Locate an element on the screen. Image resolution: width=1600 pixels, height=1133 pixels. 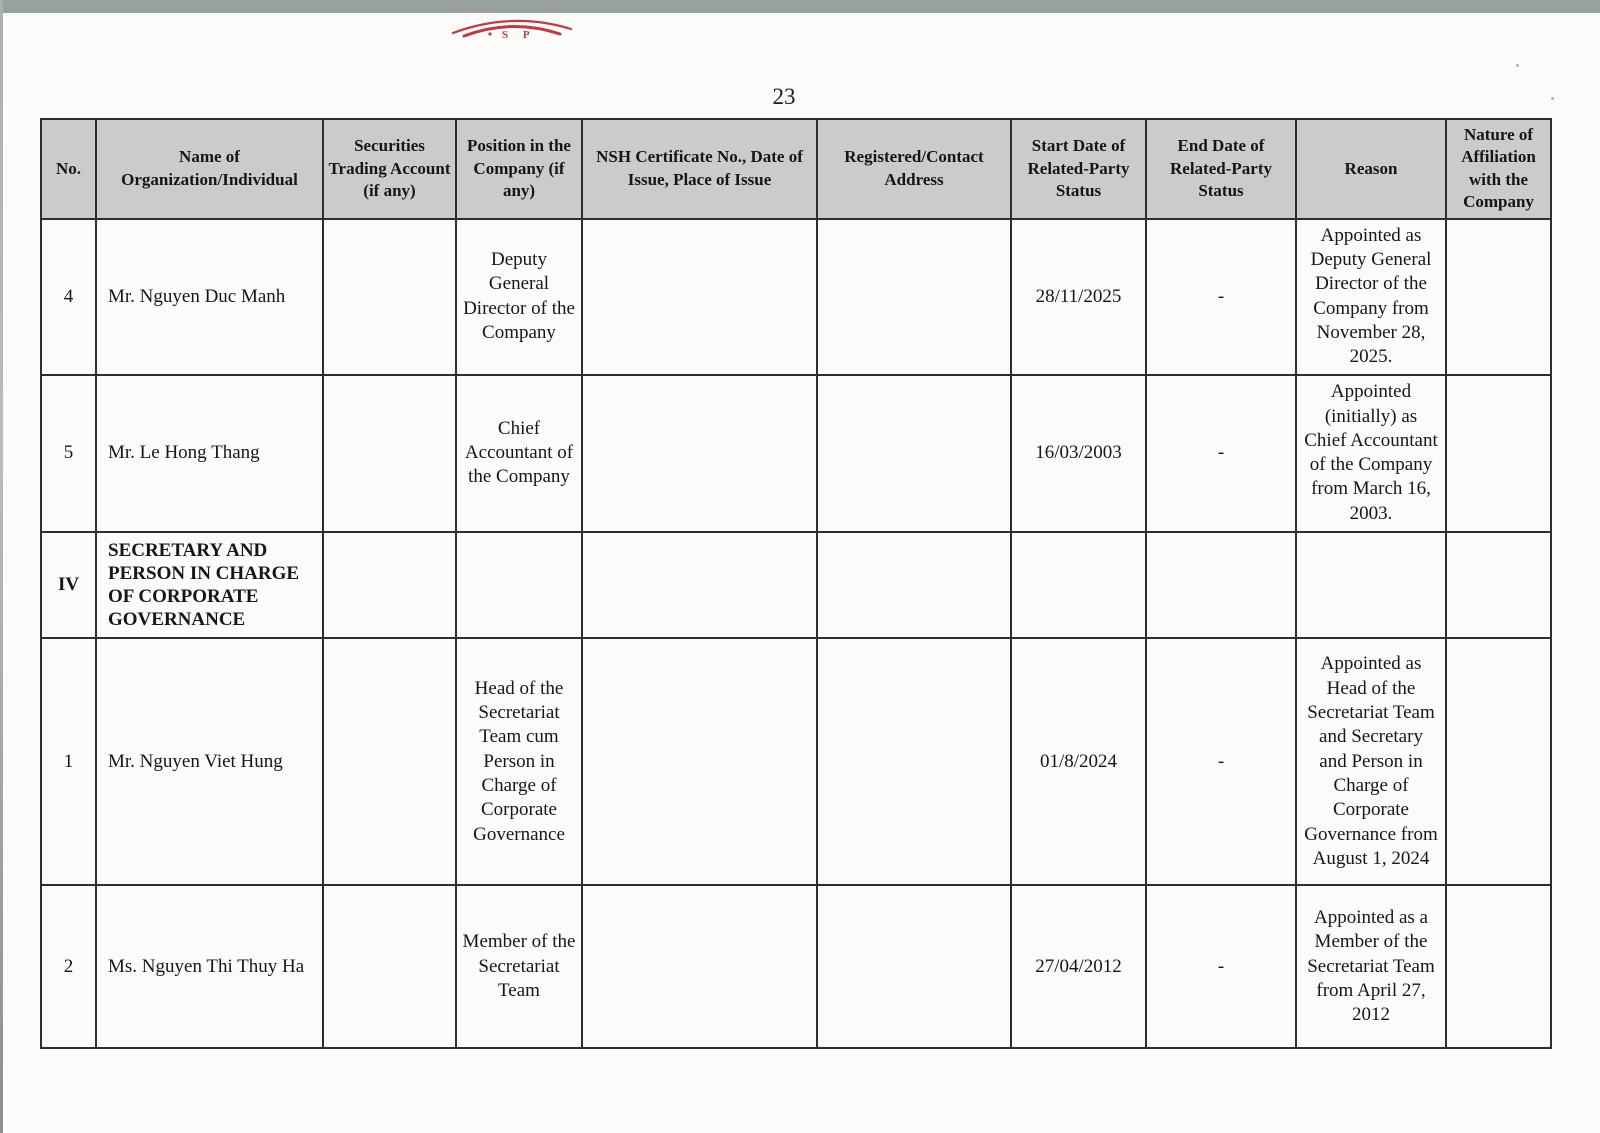
header-address: Registered/Contact Address is located at coordinates (914, 169).